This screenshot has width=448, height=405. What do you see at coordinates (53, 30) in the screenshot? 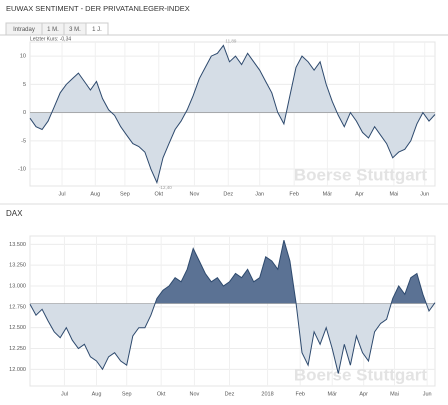
I see `tab-label: 1 M.` at bounding box center [53, 30].